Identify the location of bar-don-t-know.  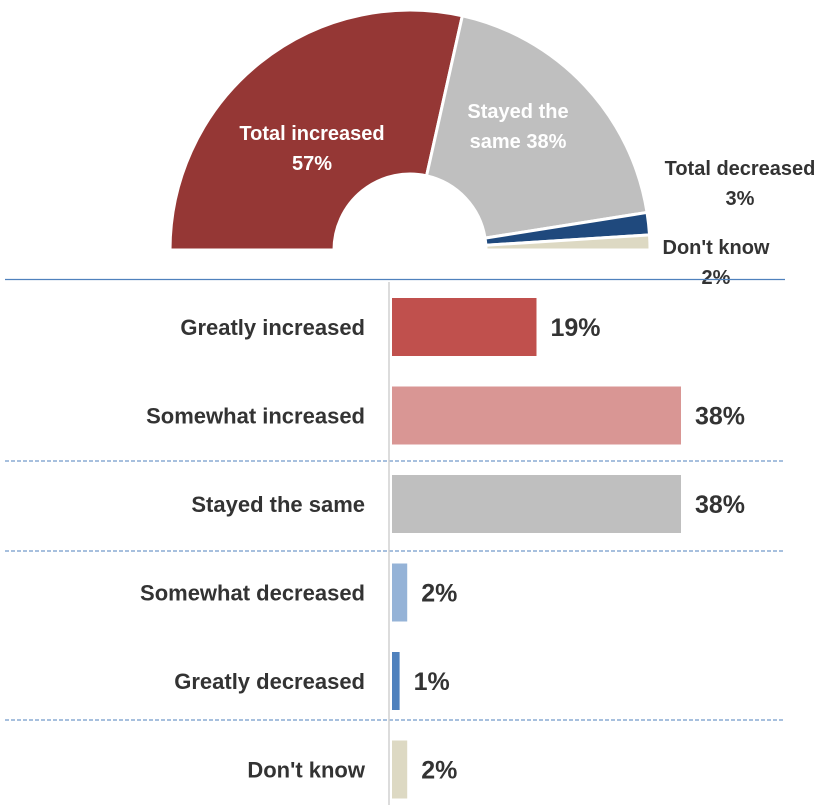
(400, 769).